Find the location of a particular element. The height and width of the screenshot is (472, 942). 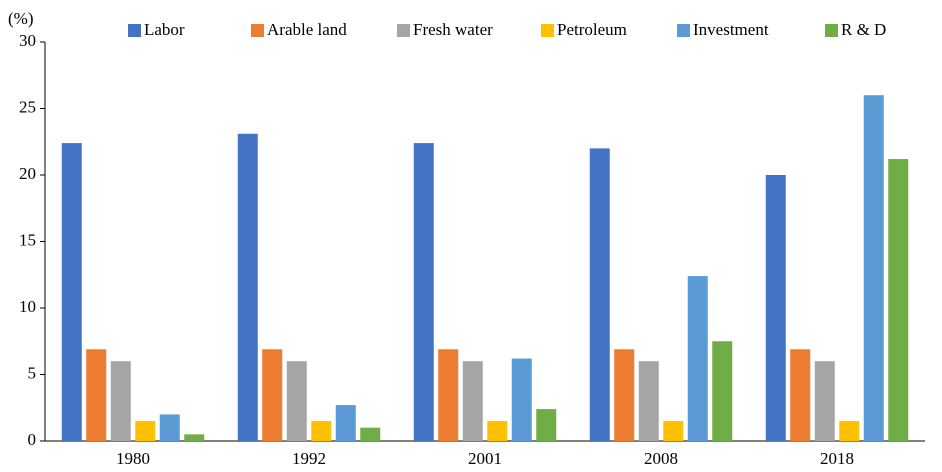

x-tick-label: 2001 is located at coordinates (485, 458).